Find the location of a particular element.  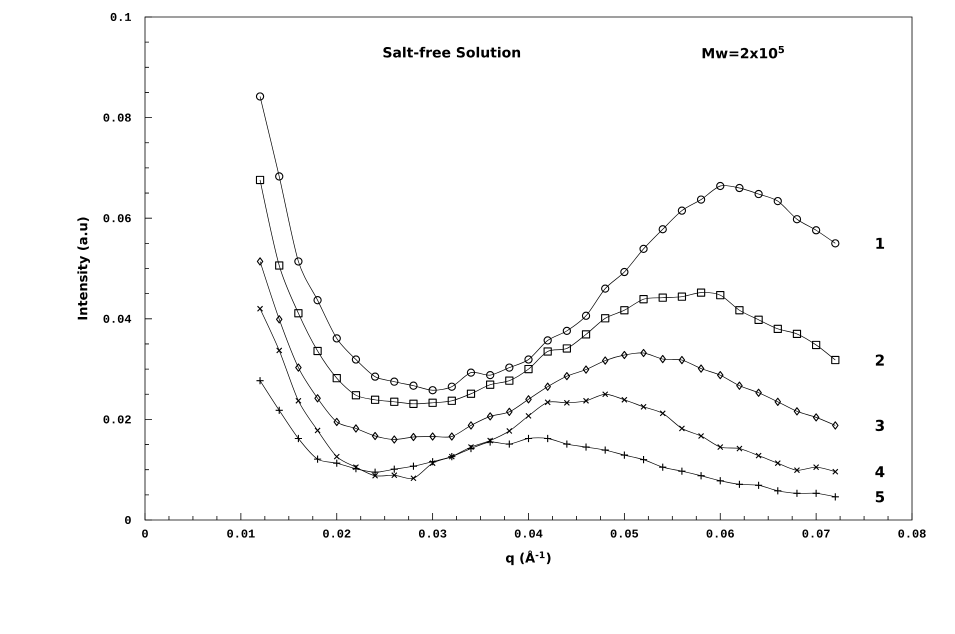

x-tick-label: 0.07 is located at coordinates (816, 533).